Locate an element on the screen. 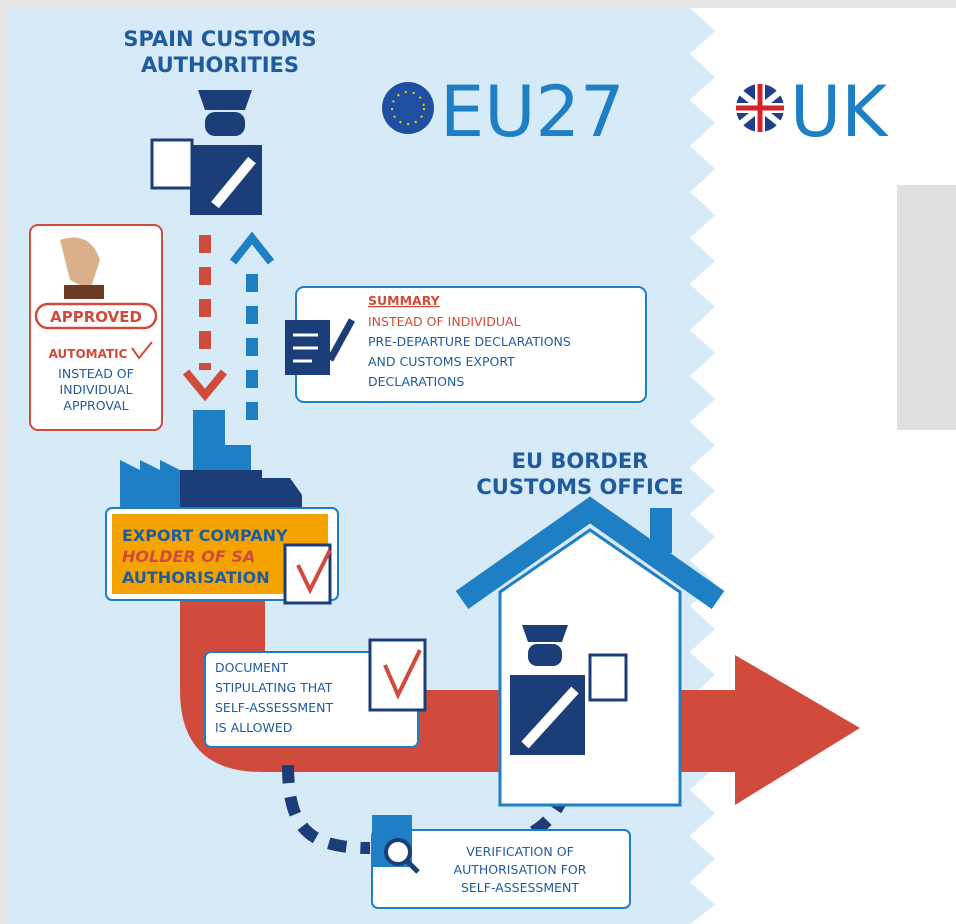  summary-line: DECLARATIONS is located at coordinates (416, 381).